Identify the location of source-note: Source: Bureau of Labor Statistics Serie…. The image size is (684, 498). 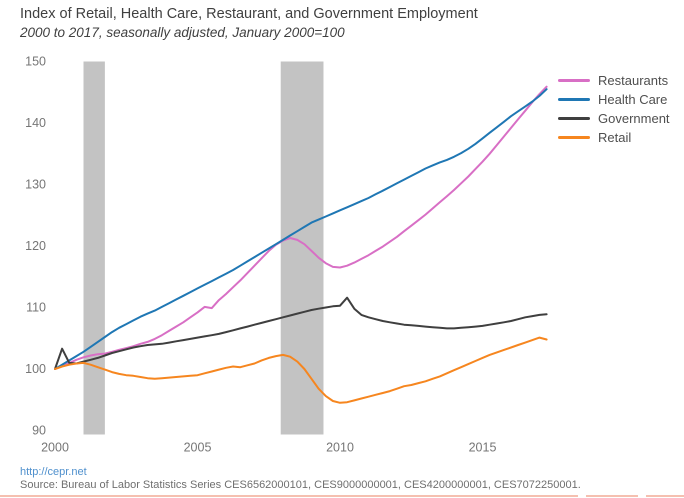
(300, 485).